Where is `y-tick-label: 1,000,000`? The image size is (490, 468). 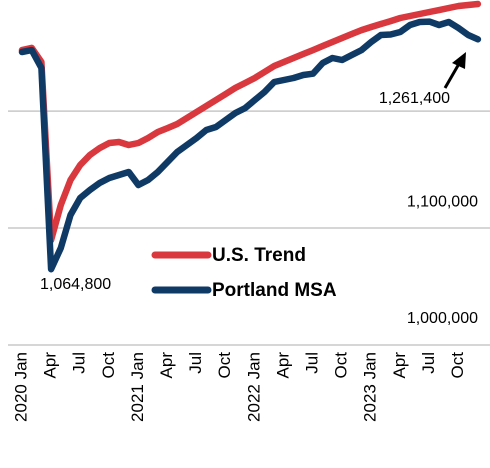 y-tick-label: 1,000,000 is located at coordinates (442, 318).